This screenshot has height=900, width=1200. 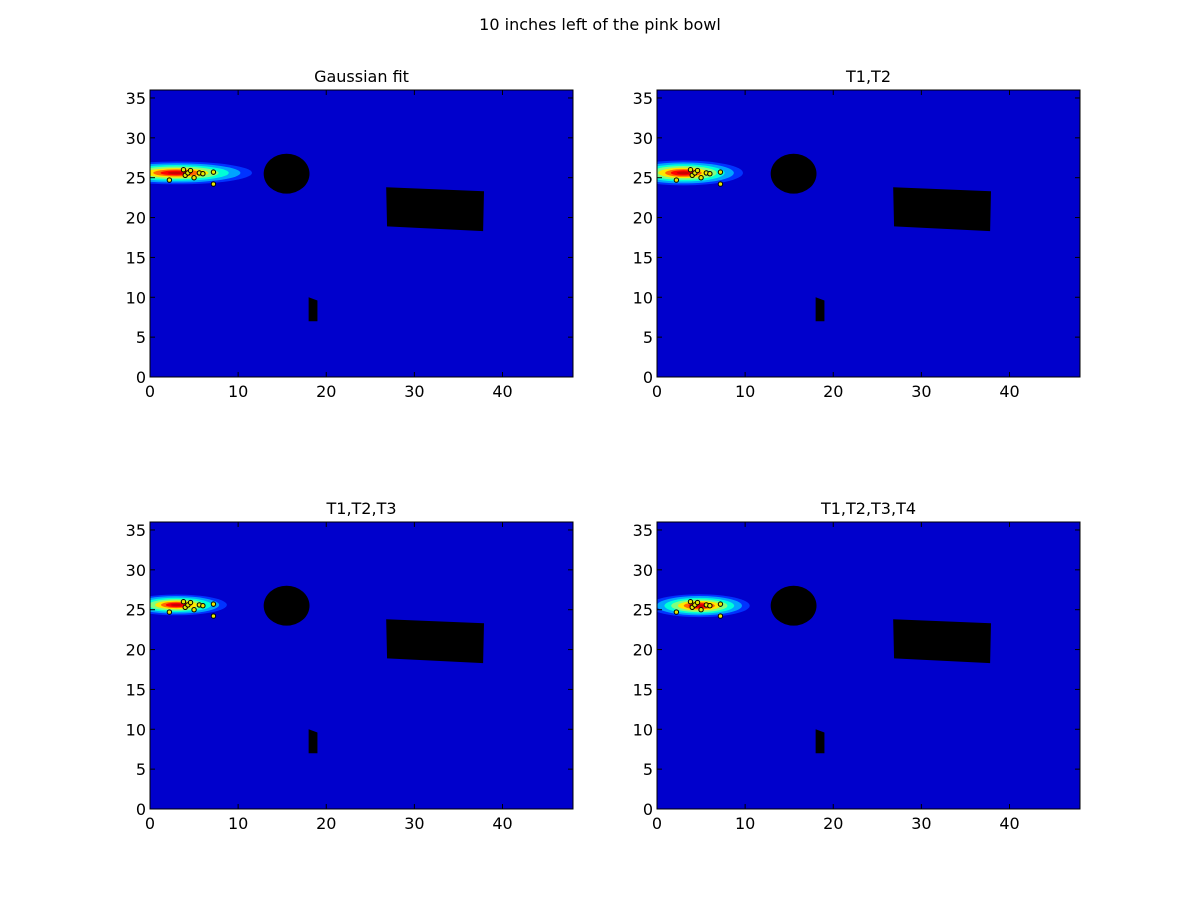 What do you see at coordinates (868, 508) in the screenshot?
I see `subplot-title: T1,T2,T3,T4` at bounding box center [868, 508].